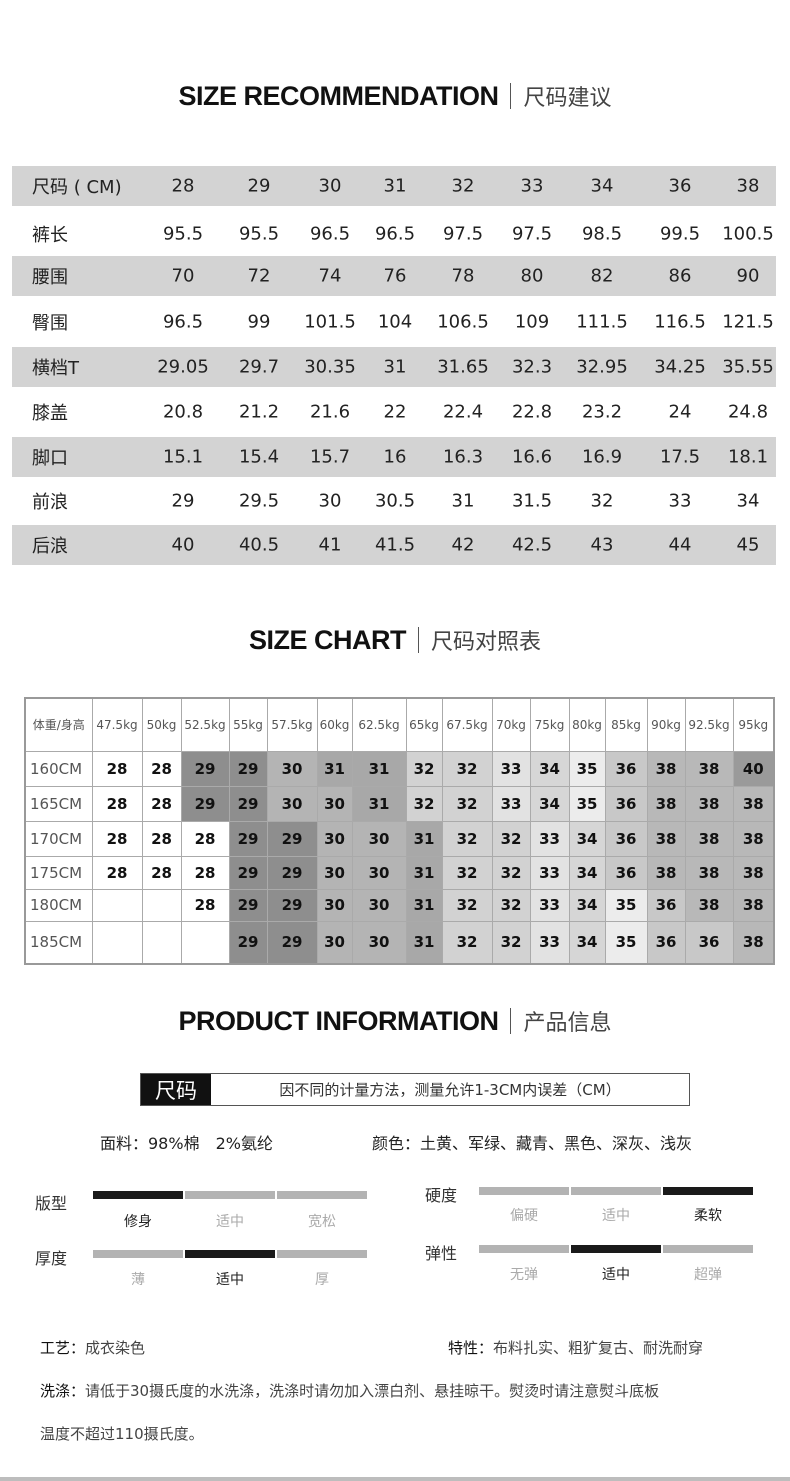 This screenshot has height=1481, width=790. What do you see at coordinates (748, 545) in the screenshot?
I see `cell: 45` at bounding box center [748, 545].